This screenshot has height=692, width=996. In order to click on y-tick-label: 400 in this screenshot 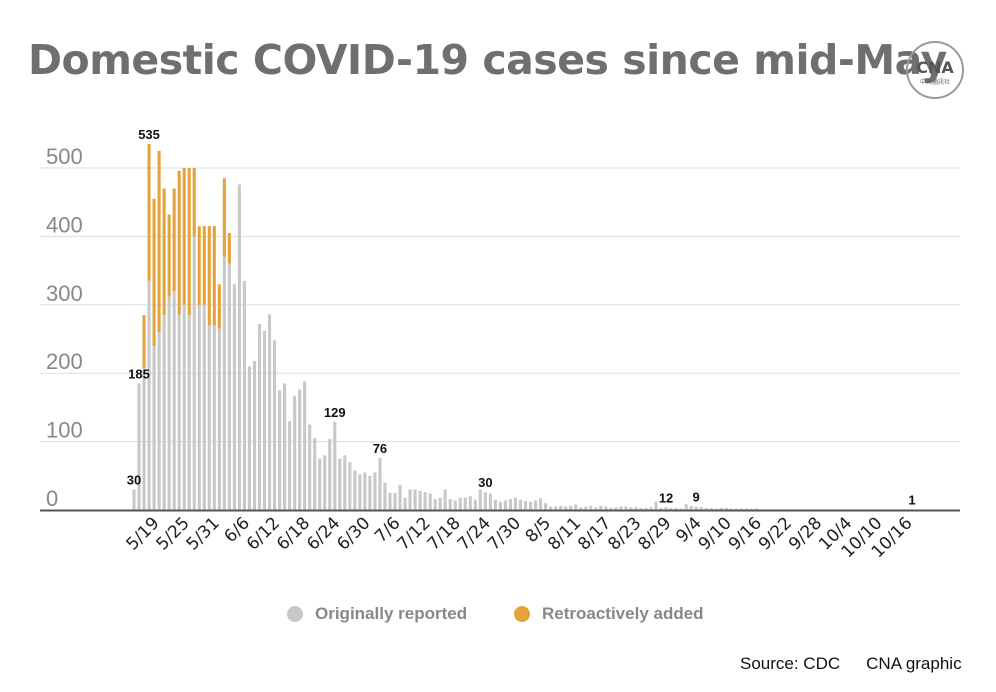, I will do `click(64, 224)`.